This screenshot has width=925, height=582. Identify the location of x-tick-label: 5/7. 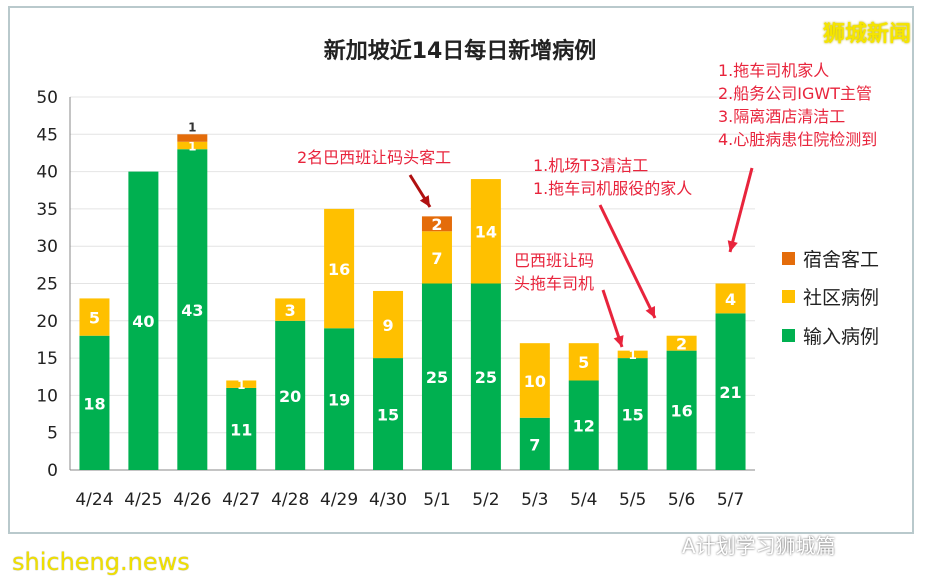
(730, 500).